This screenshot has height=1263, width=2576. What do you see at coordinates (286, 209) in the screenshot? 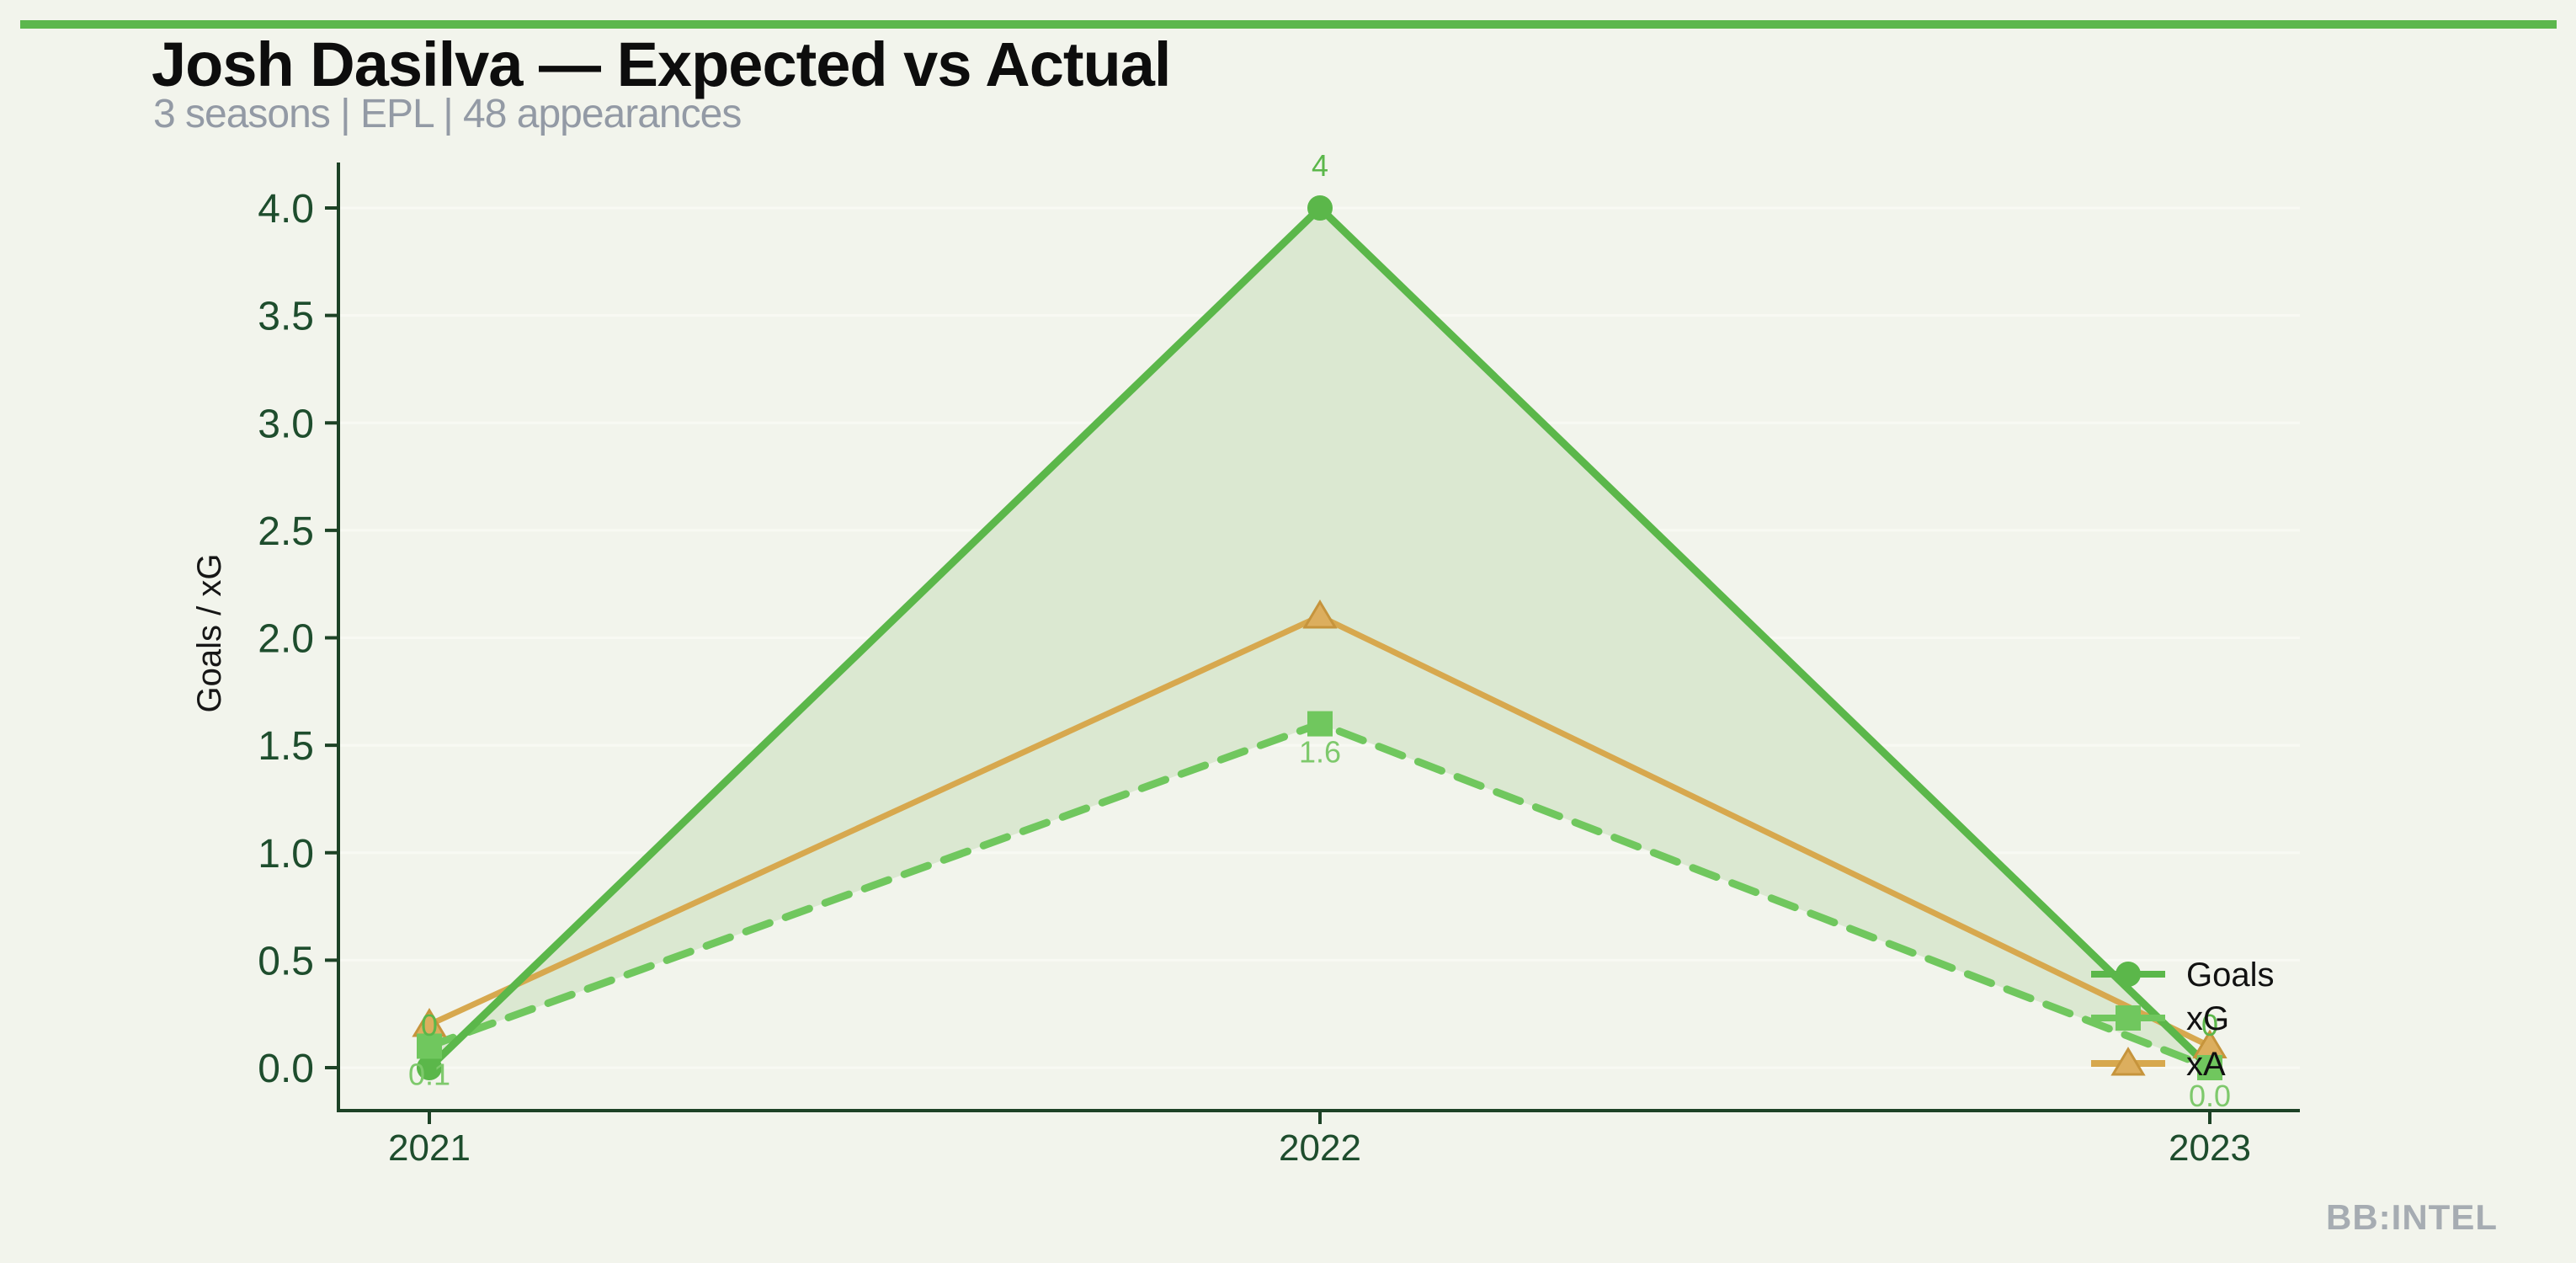
I see `y-tick-label: 4.0` at bounding box center [286, 209].